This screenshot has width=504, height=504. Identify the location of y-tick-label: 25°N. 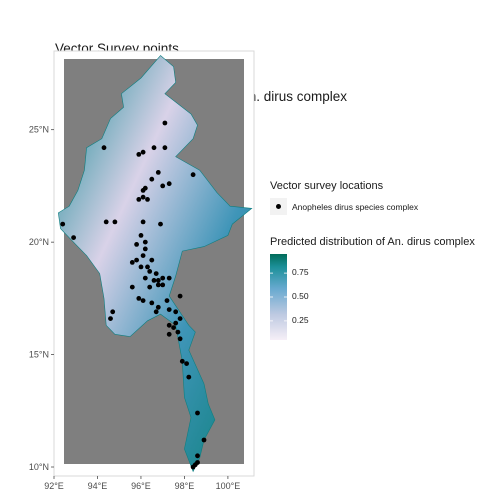
(39, 130).